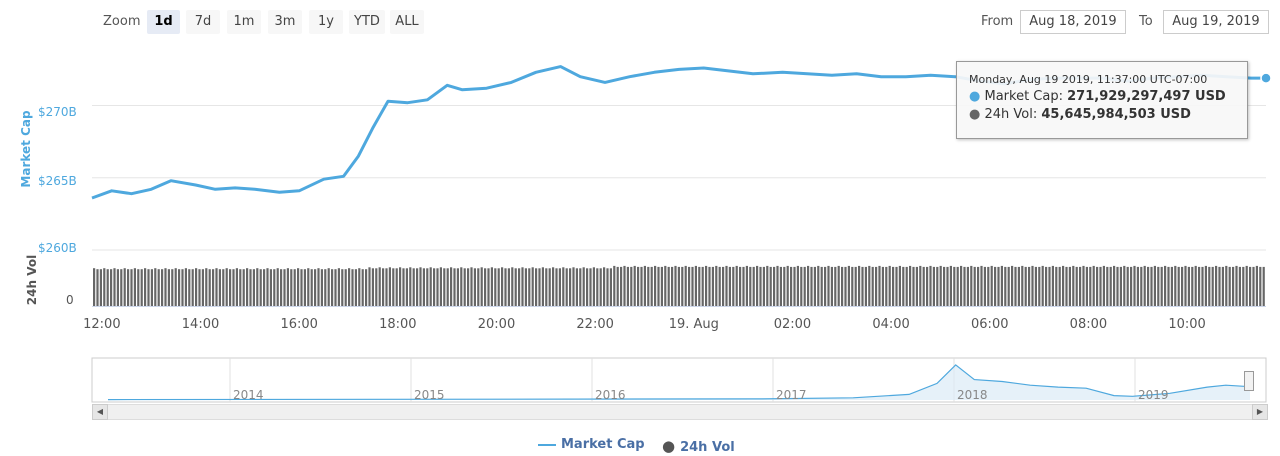 The height and width of the screenshot is (456, 1280). What do you see at coordinates (122, 21) in the screenshot?
I see `zoom-label: Zoom` at bounding box center [122, 21].